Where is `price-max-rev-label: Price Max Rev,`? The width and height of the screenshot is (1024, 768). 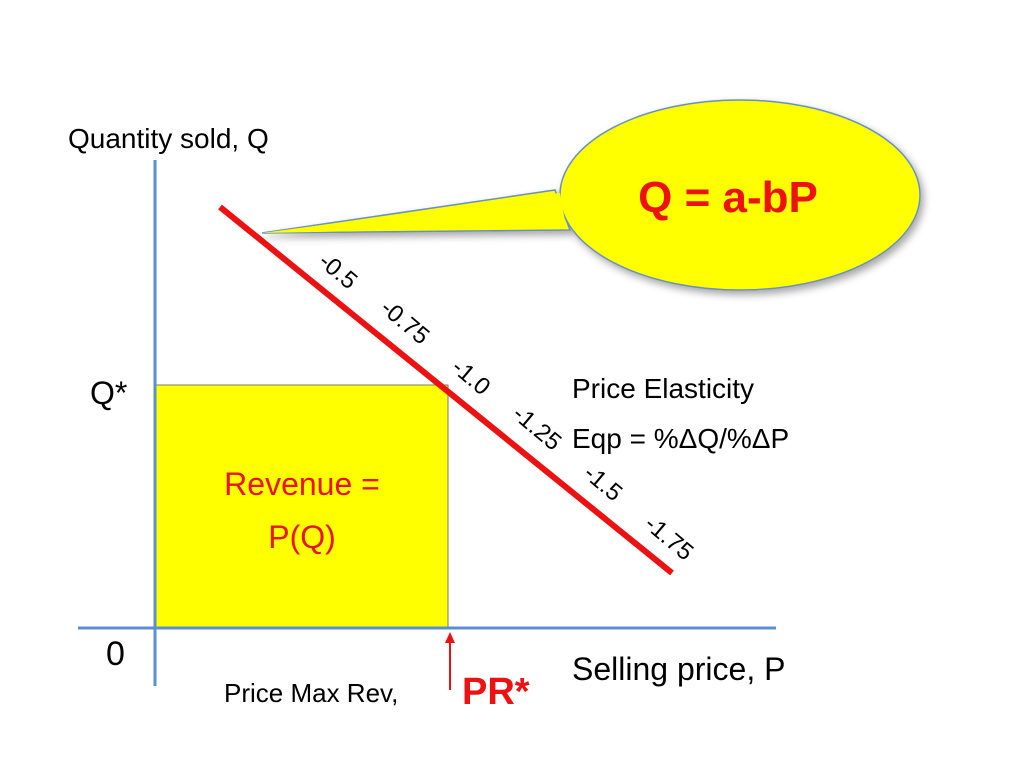 price-max-rev-label: Price Max Rev, is located at coordinates (311, 693).